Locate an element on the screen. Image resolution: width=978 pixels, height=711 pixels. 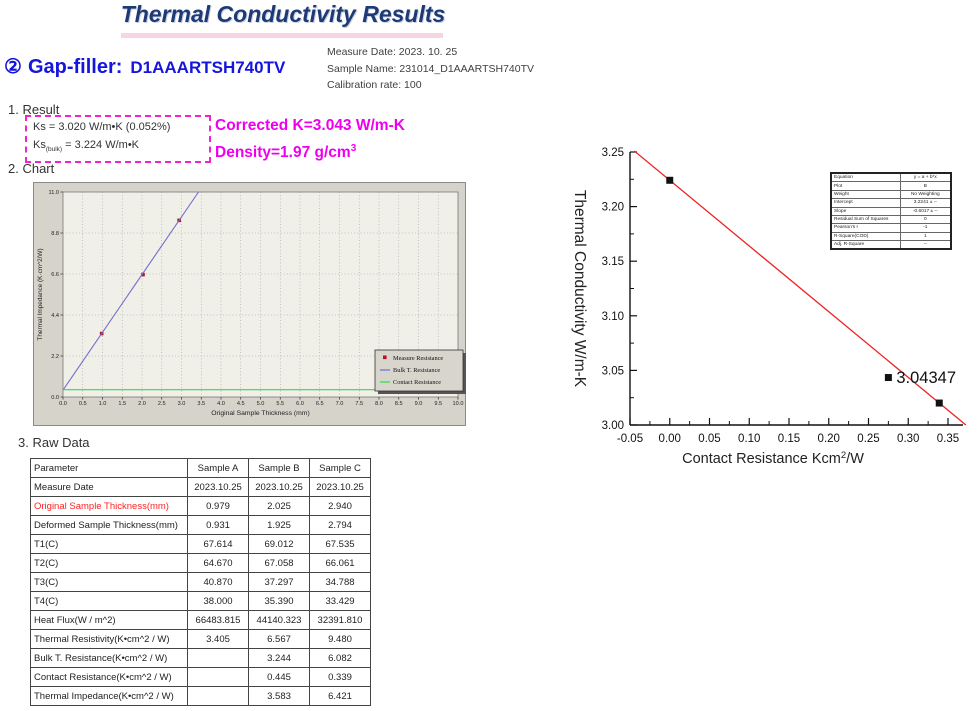
ks-bulk-value: Ks(bulk) = 3.224 W/m•K is located at coordinates (86, 145).